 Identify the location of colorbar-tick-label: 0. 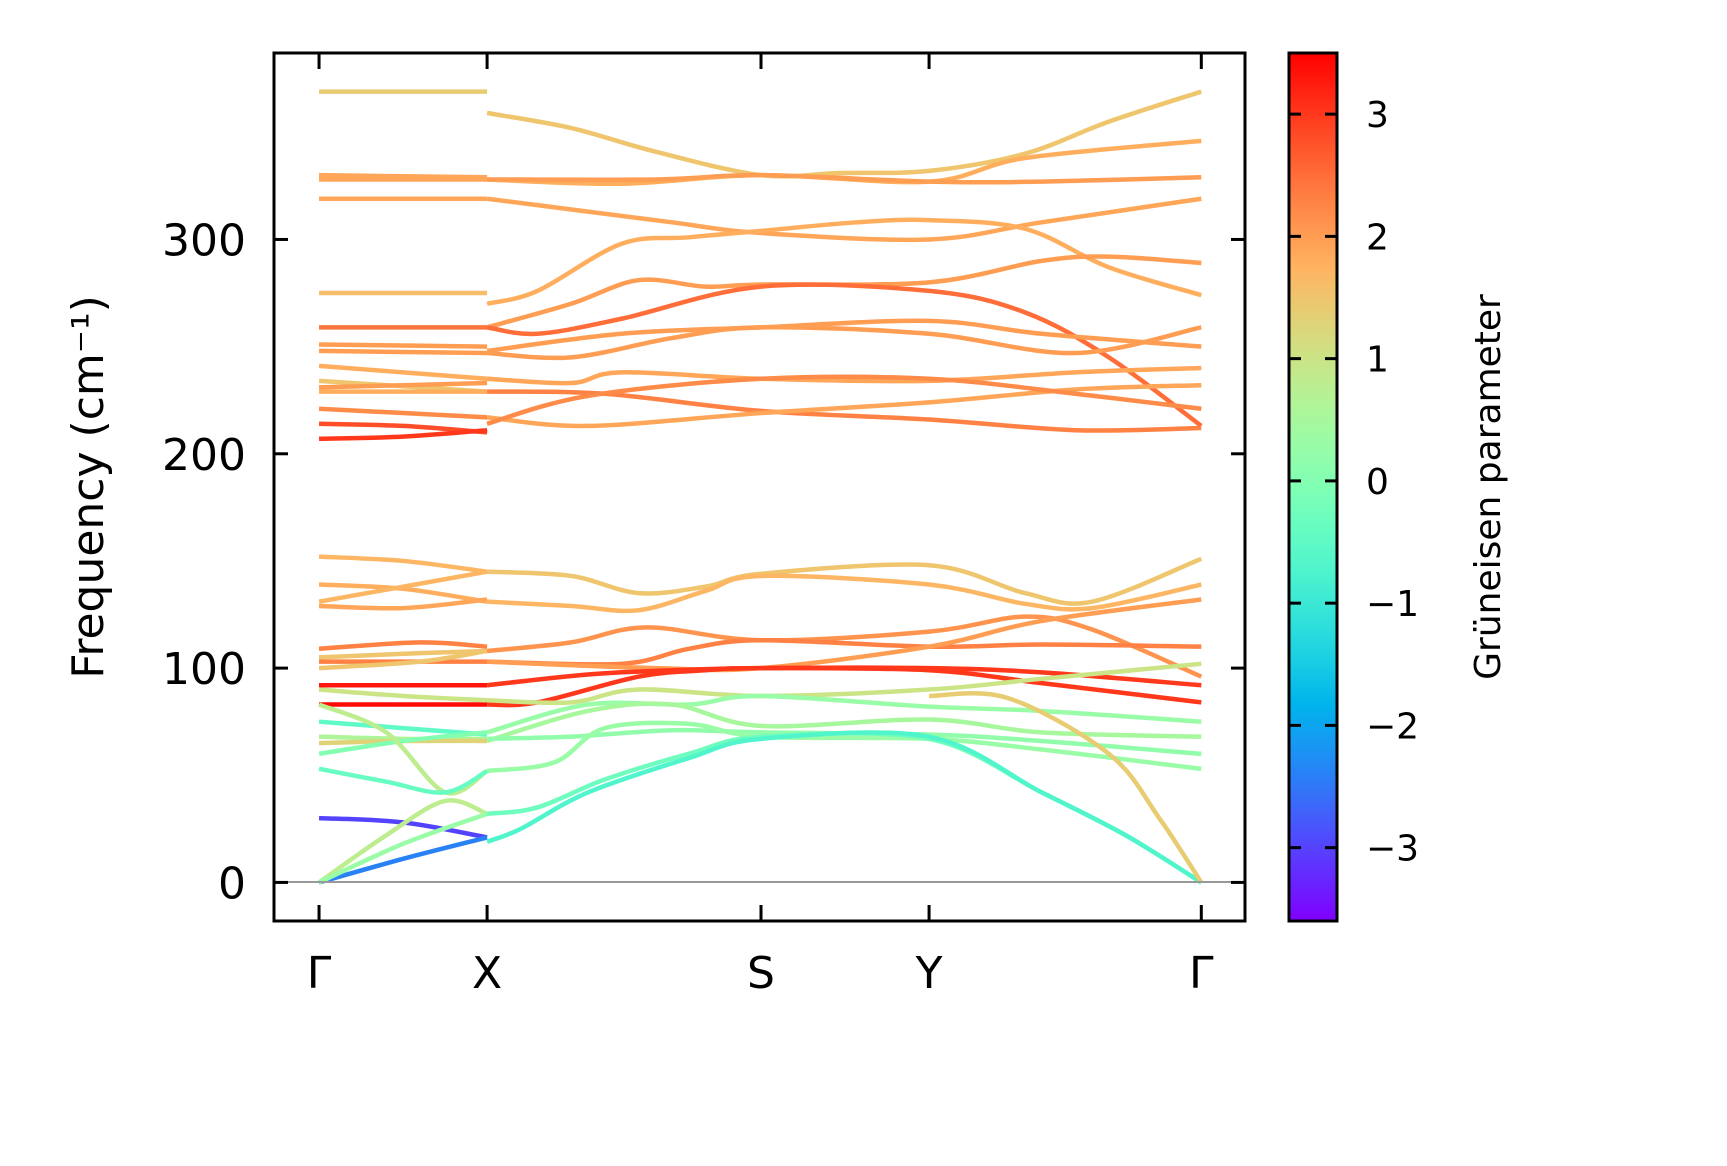
(1377, 482).